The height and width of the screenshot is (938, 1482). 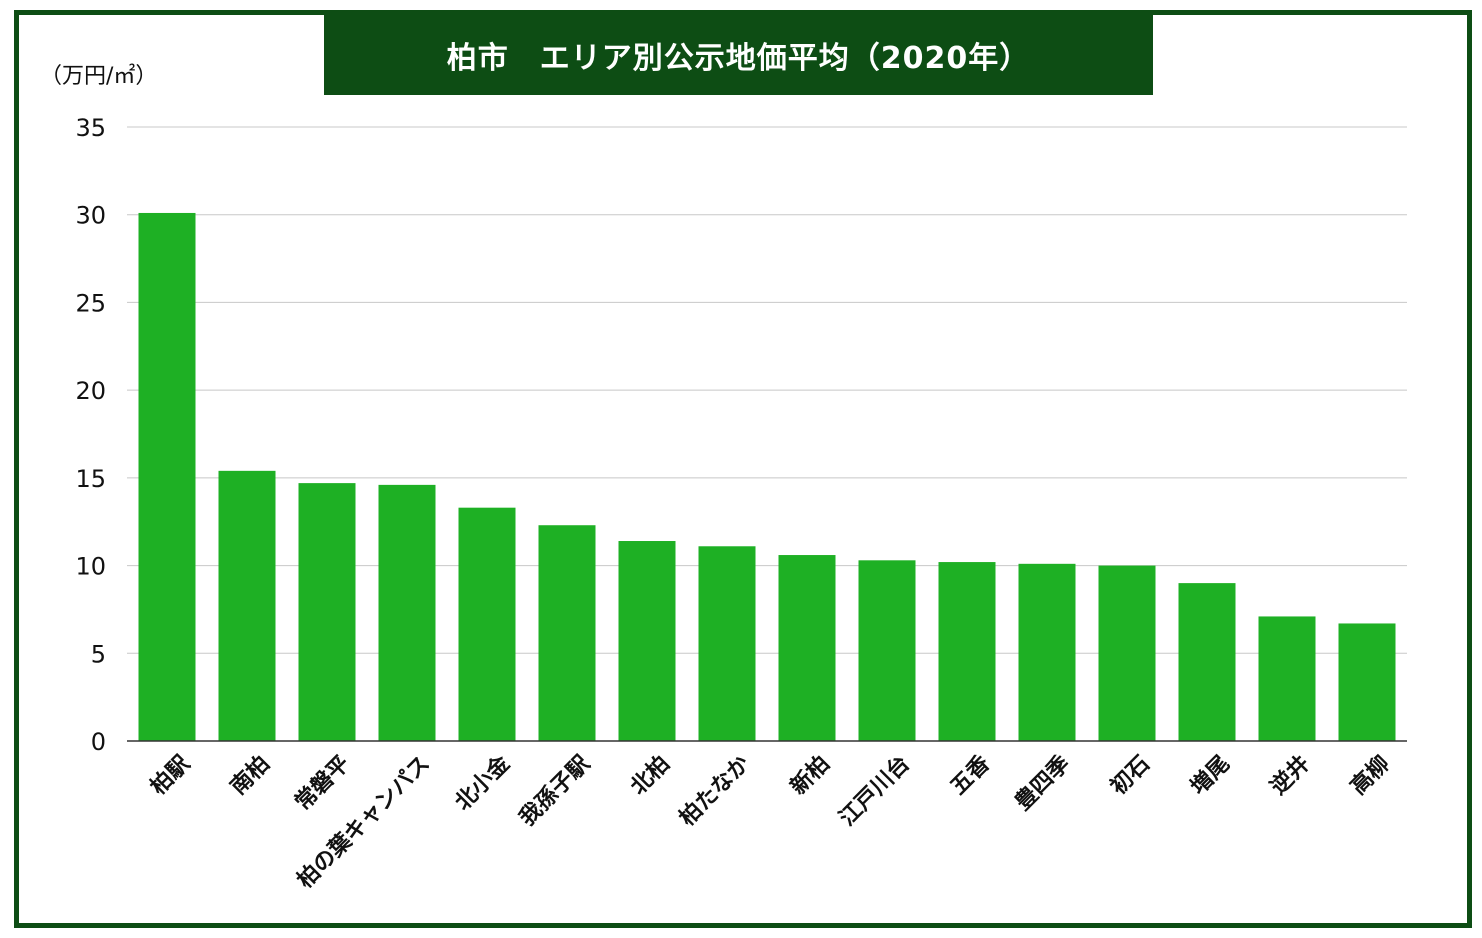 I want to click on x-tick-label-text: 北柏, so click(x=650, y=776).